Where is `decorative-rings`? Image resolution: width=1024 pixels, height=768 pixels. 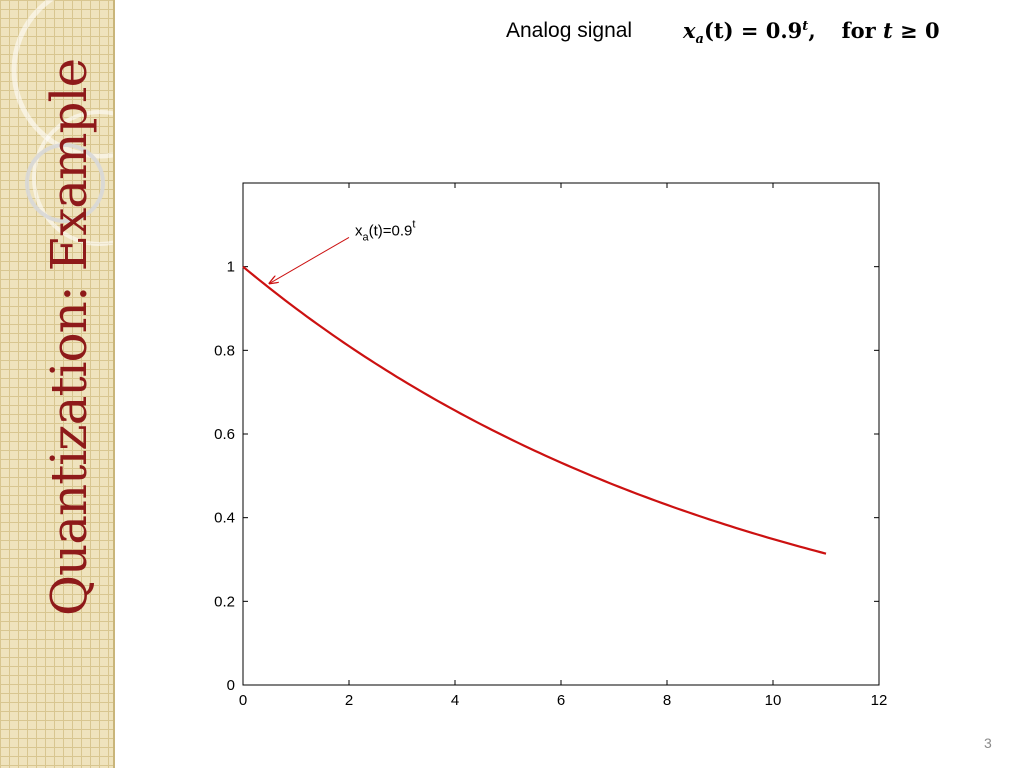 decorative-rings is located at coordinates (62, 123).